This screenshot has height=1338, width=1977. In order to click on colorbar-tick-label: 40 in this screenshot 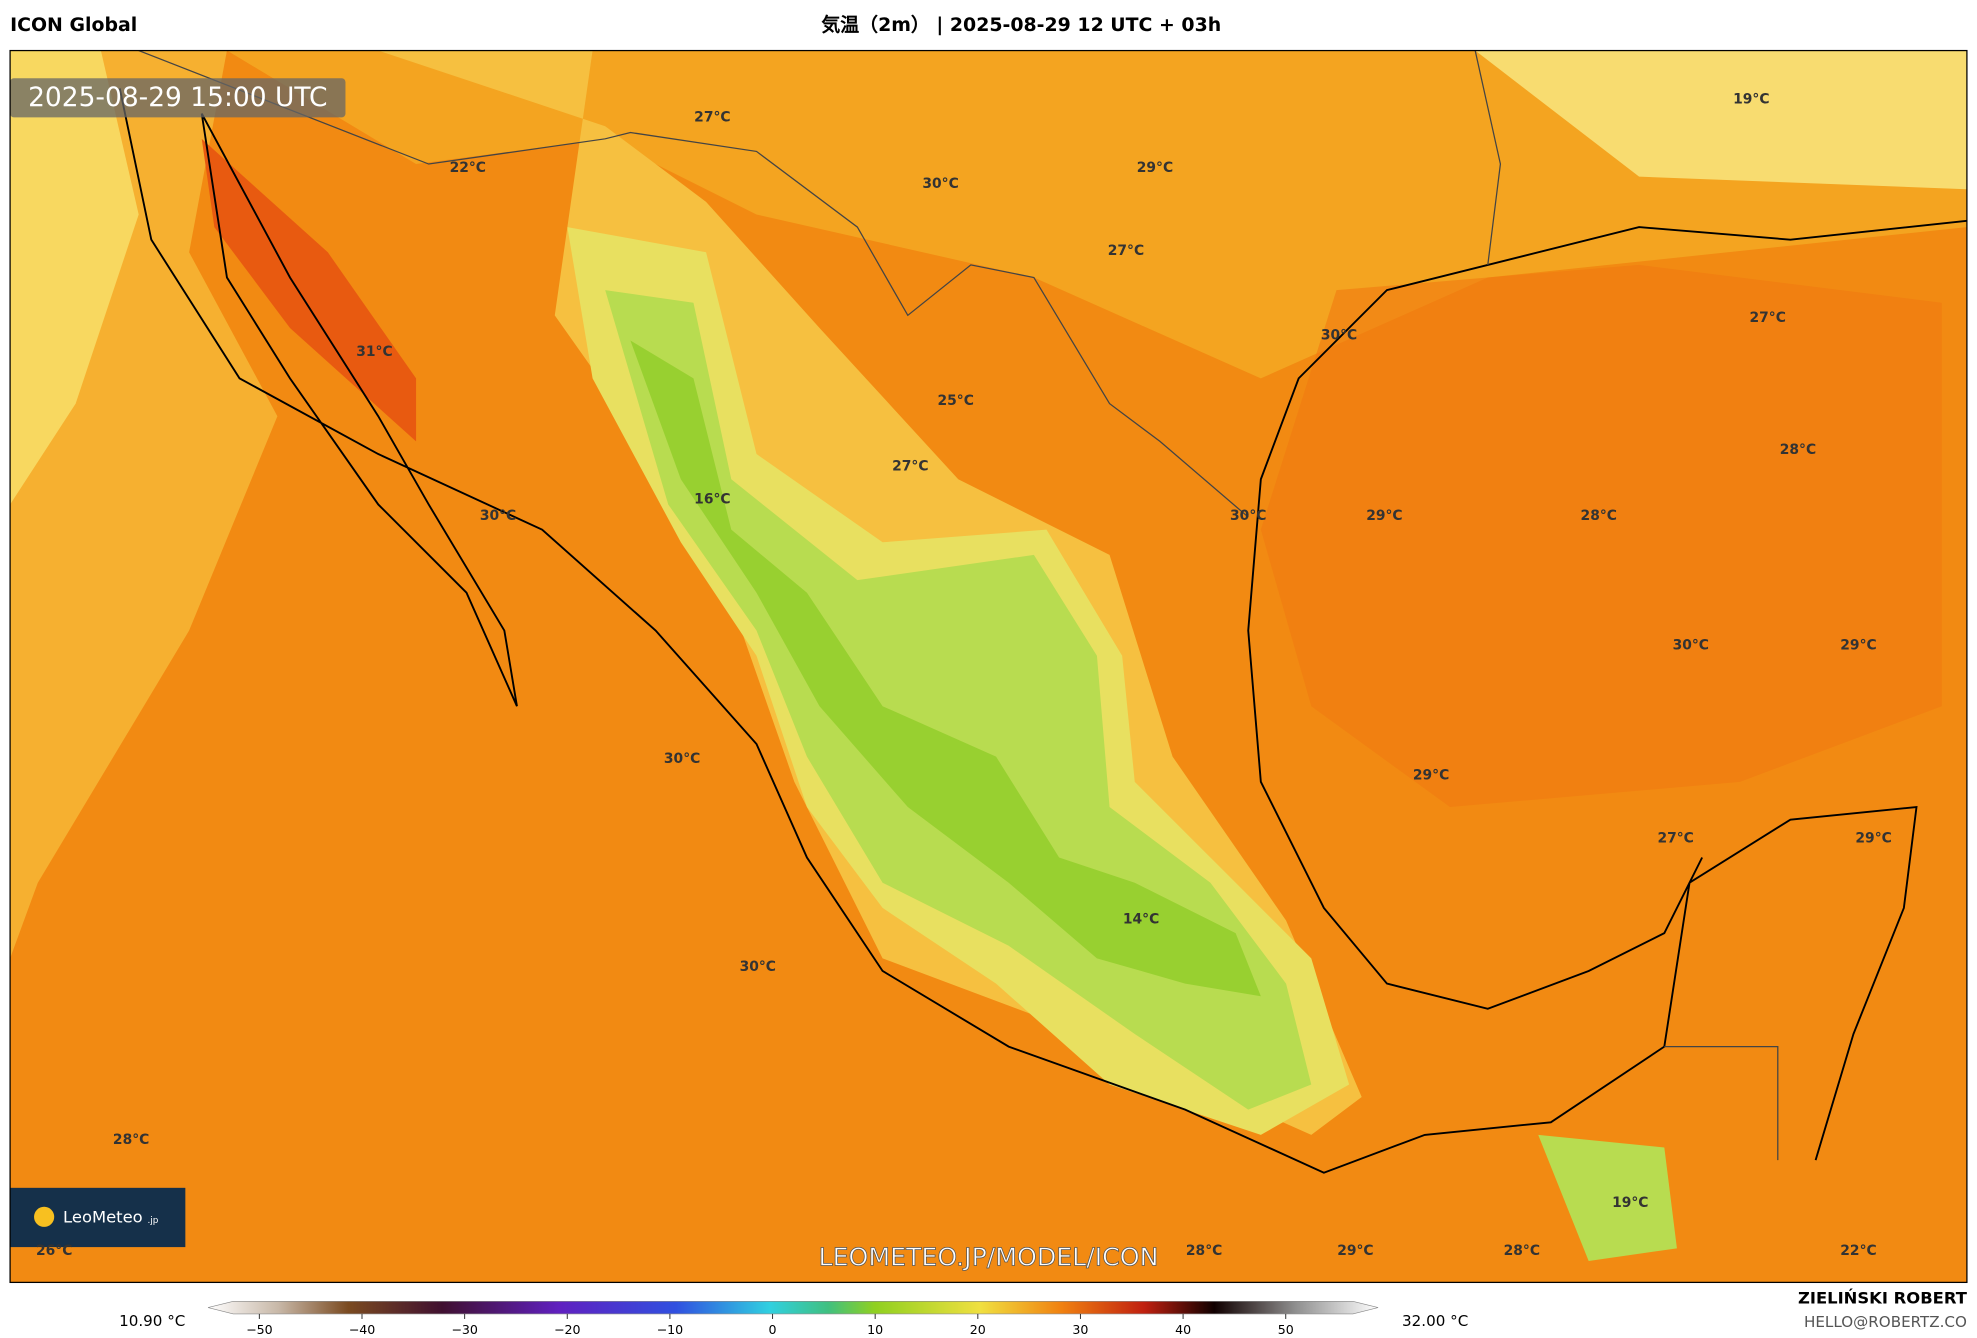, I will do `click(1183, 1329)`.